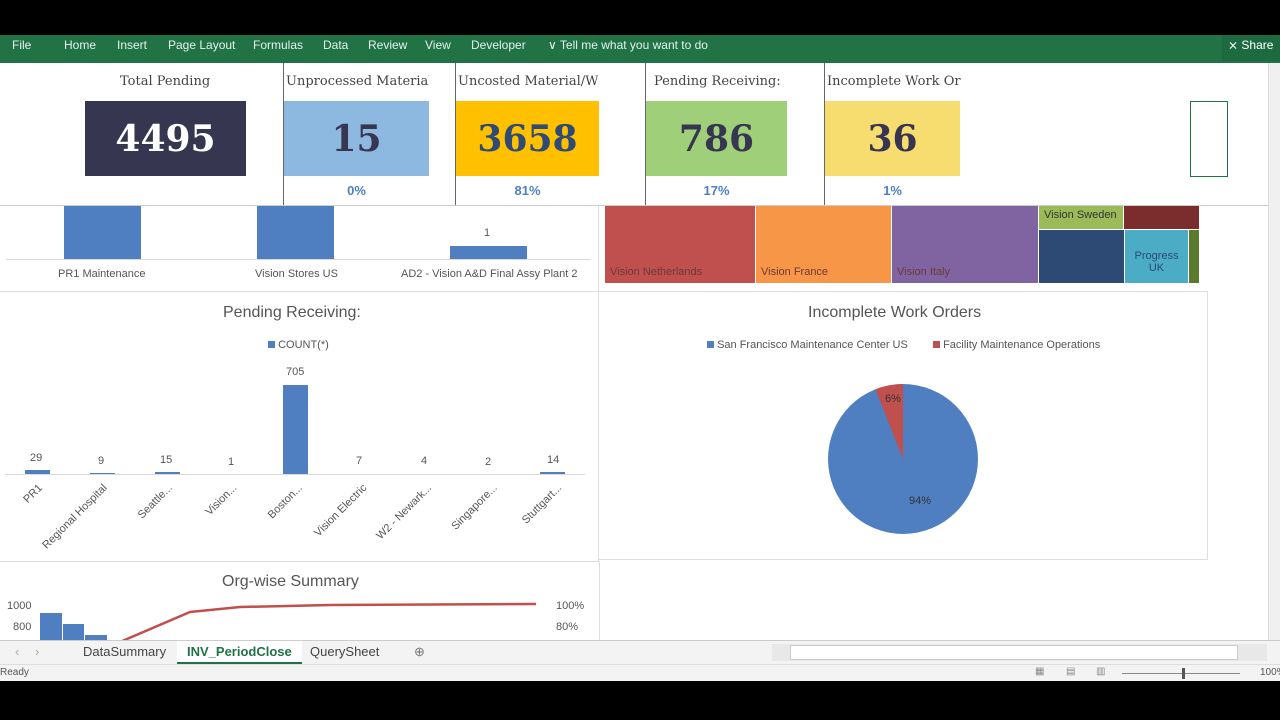 Image resolution: width=1280 pixels, height=720 pixels. What do you see at coordinates (17, 651) in the screenshot?
I see `tab-scroll-left-icon: ‹` at bounding box center [17, 651].